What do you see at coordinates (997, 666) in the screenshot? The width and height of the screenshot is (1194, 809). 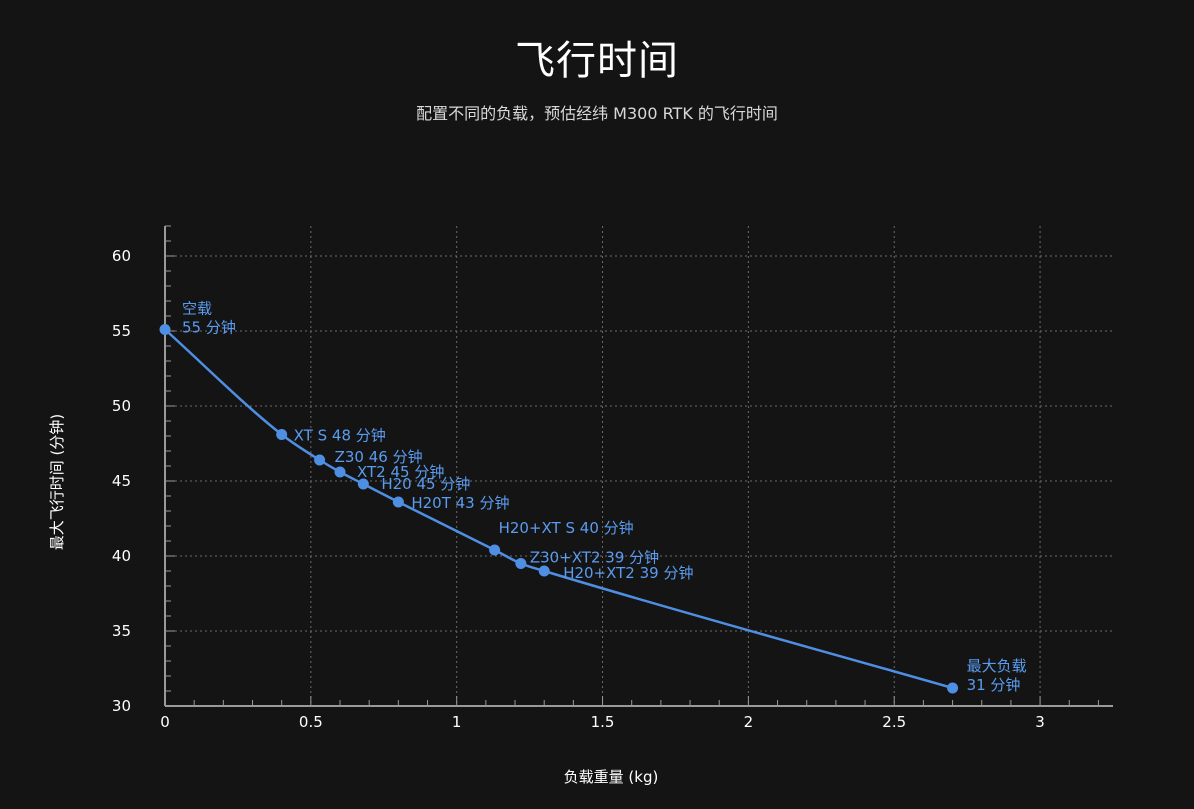 I see `data-label-line: 最大负载` at bounding box center [997, 666].